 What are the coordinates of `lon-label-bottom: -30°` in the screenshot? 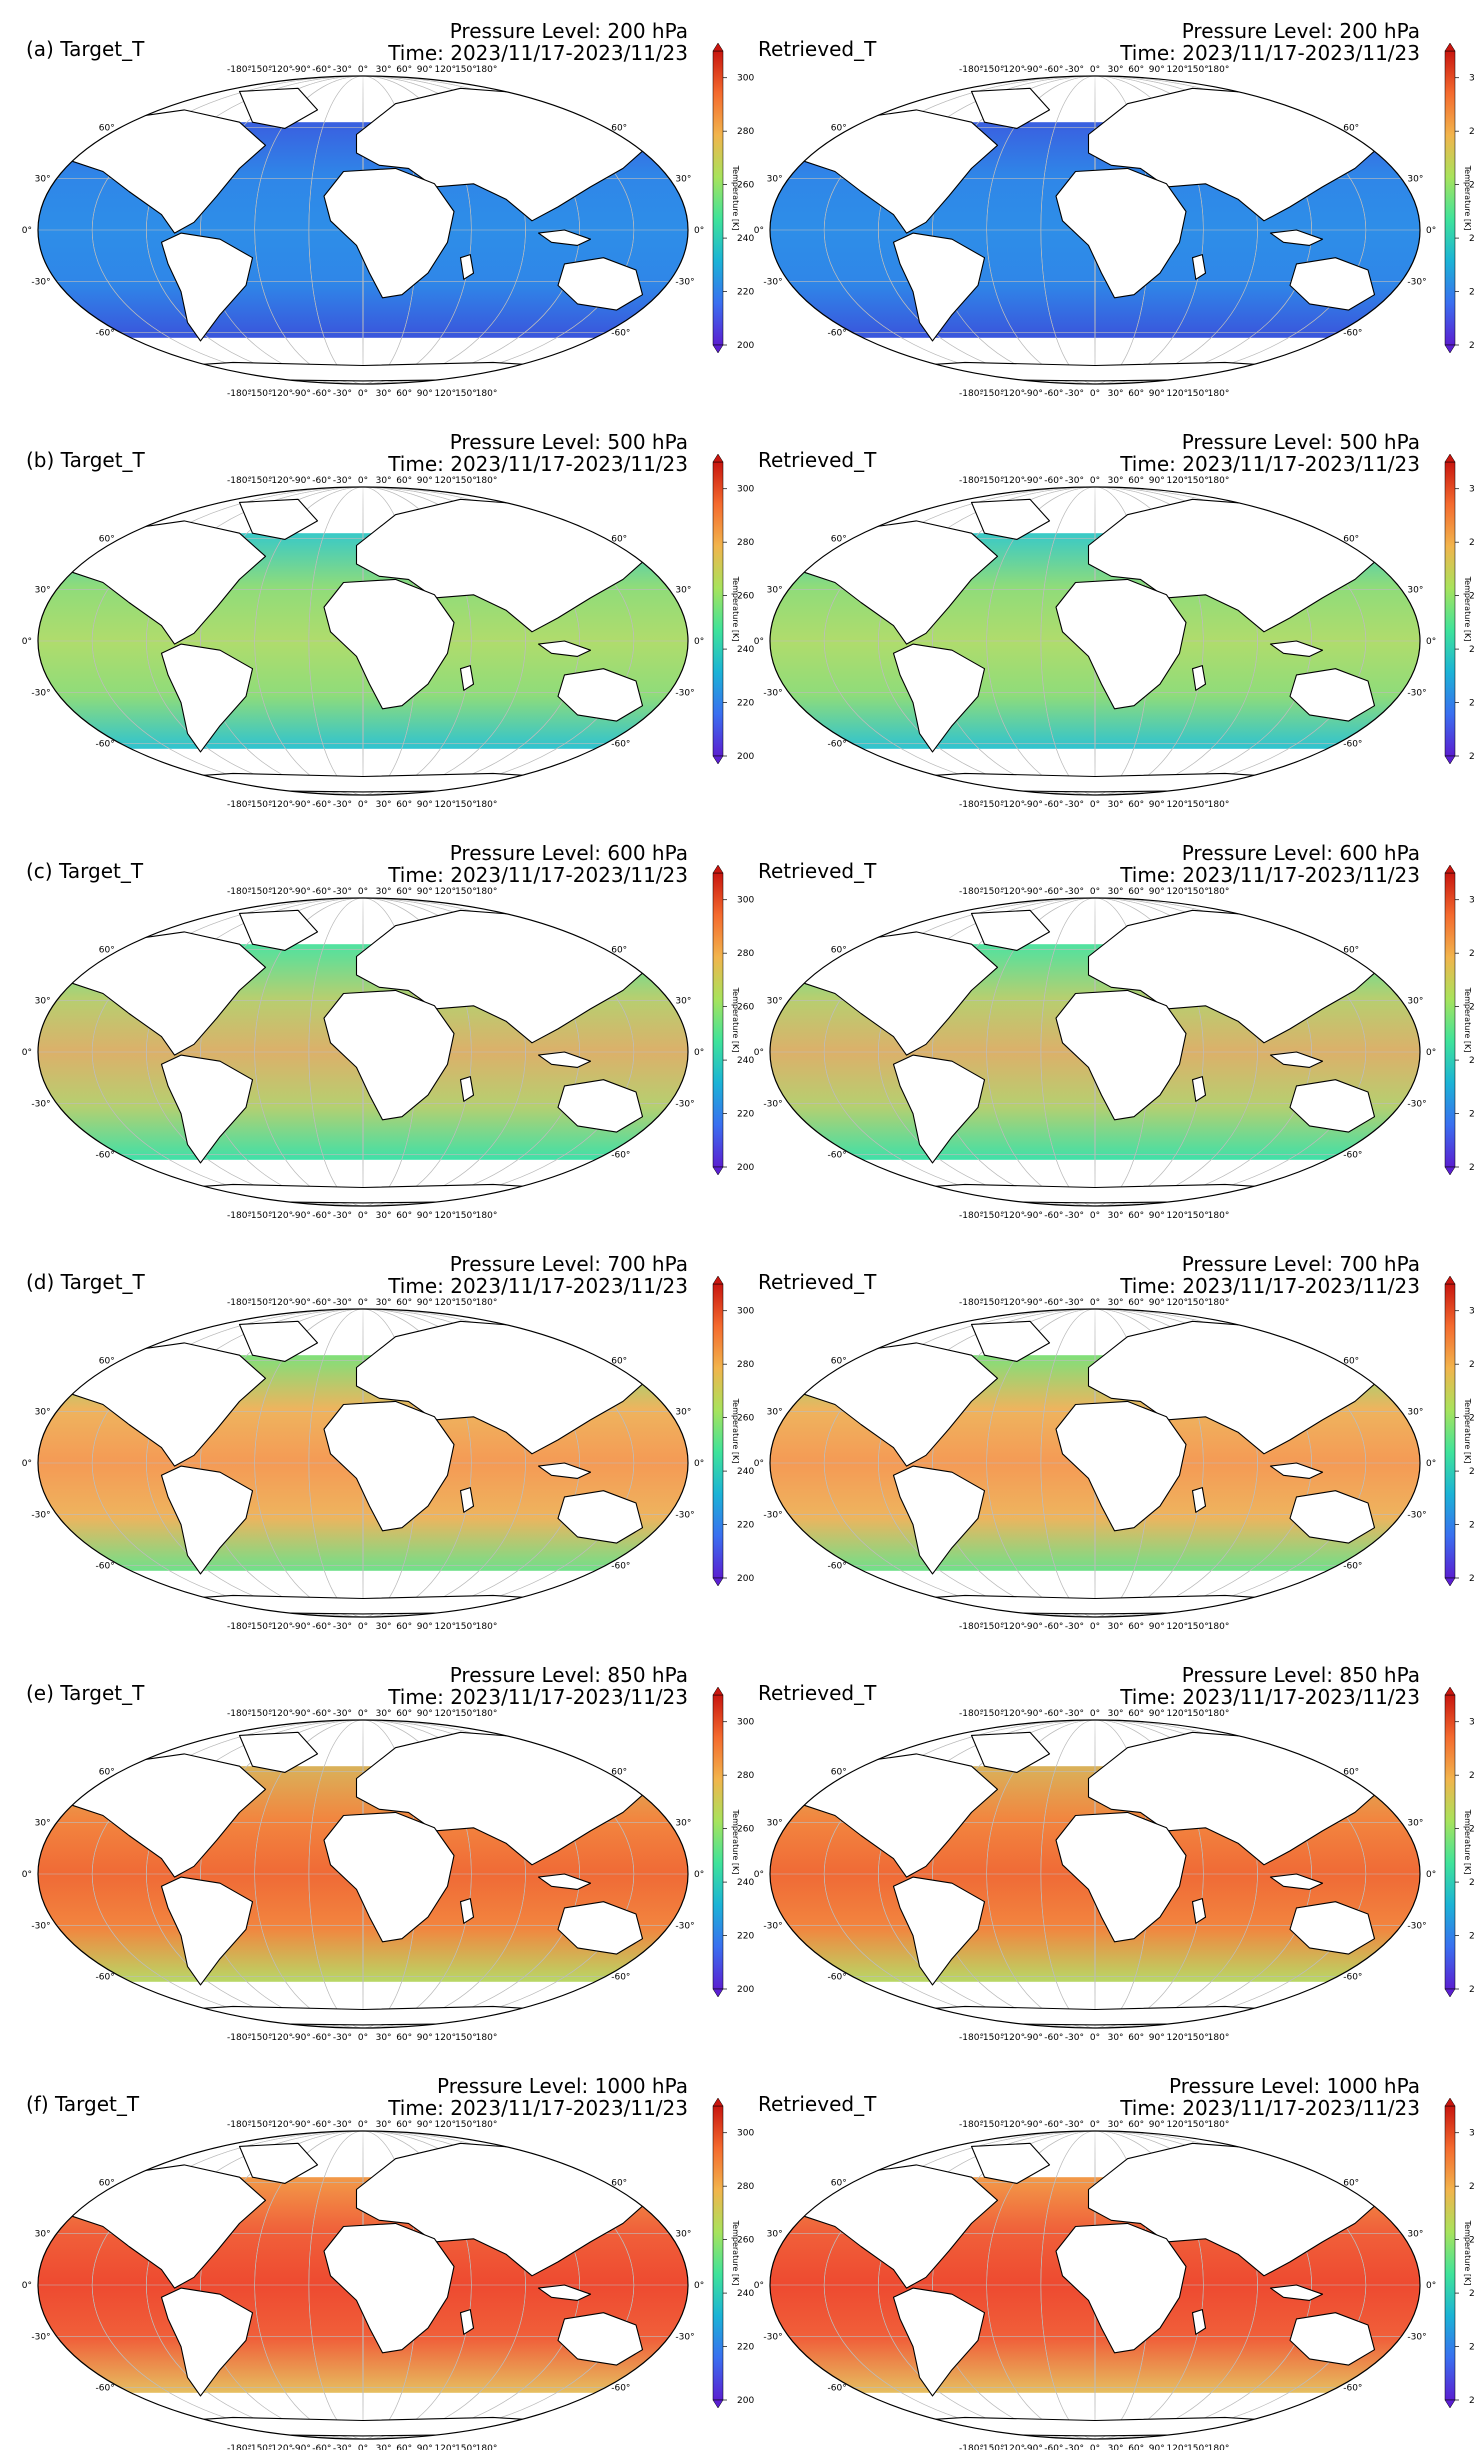 It's located at (1074, 2038).